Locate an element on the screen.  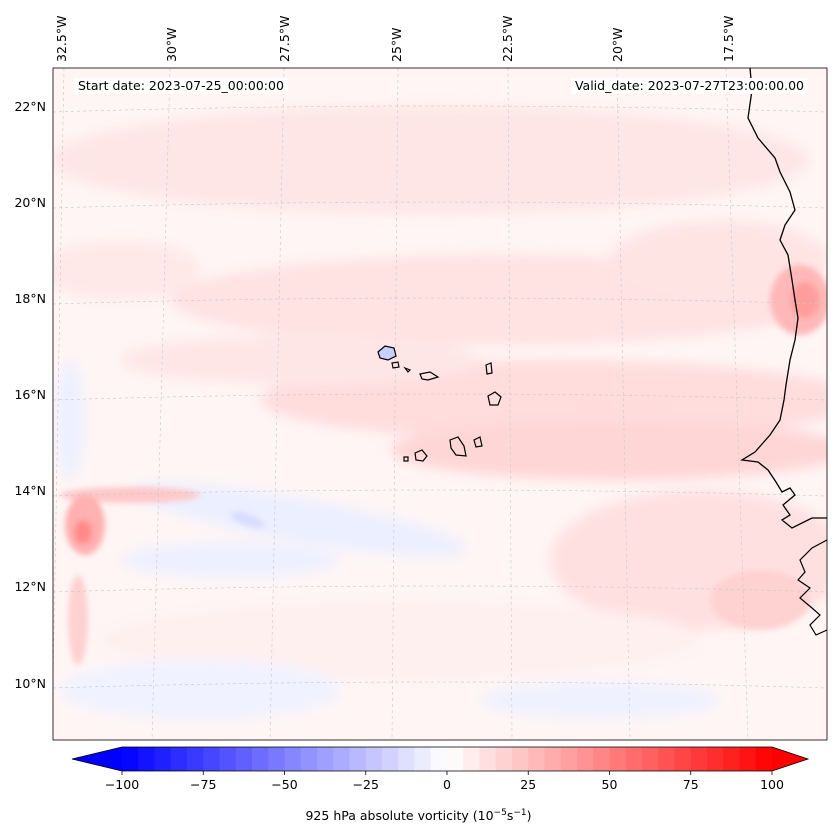
colorbar-label-exp2: −1 is located at coordinates (520, 813).